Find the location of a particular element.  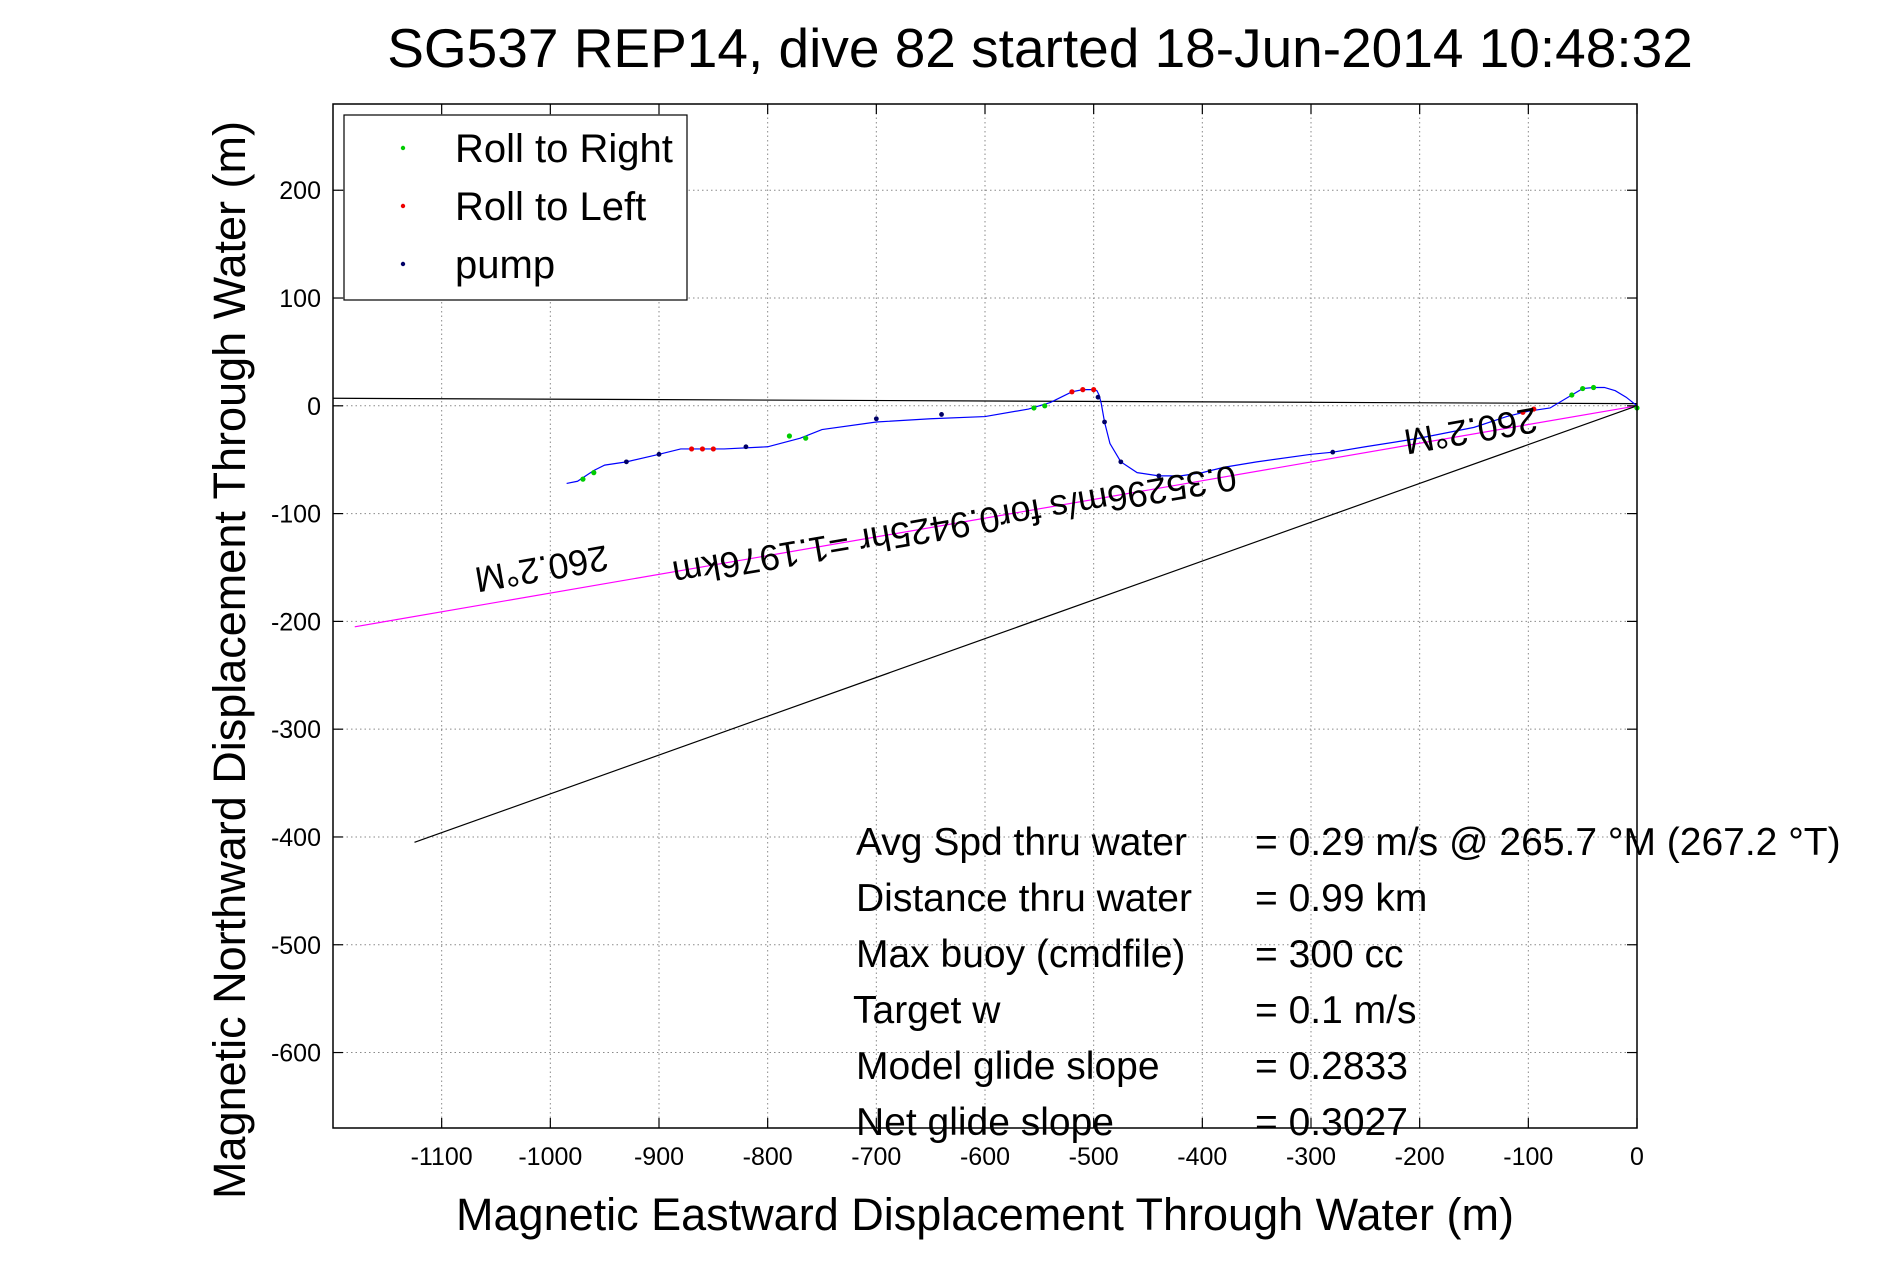

x-tick-label: -900 is located at coordinates (659, 1157).